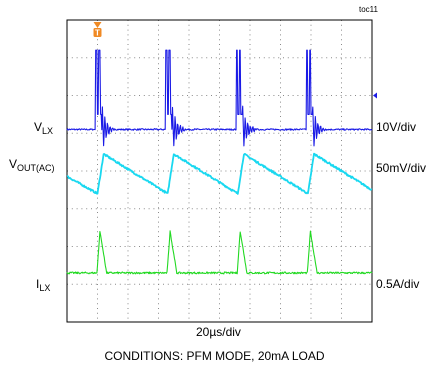 This screenshot has width=429, height=373. What do you see at coordinates (368, 9) in the screenshot?
I see `figure-label: toc11` at bounding box center [368, 9].